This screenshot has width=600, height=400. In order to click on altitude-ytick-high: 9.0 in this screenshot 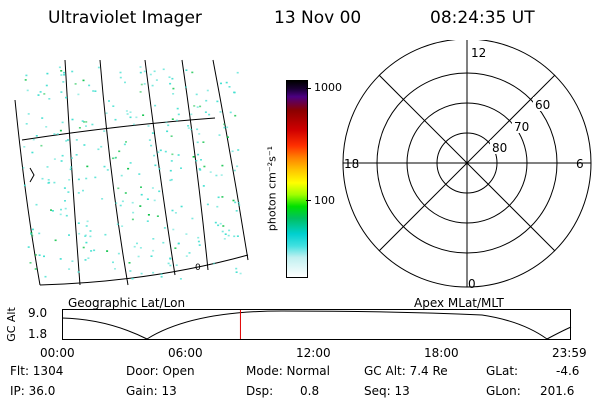, I will do `click(38, 313)`.